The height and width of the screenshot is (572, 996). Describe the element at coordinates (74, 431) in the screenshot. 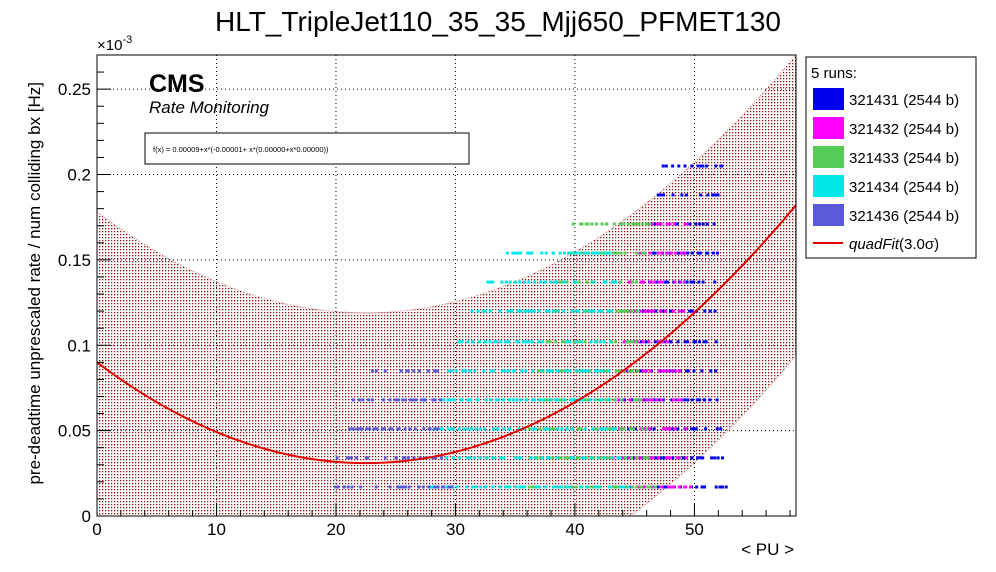

I see `y-tick-label: 0.05` at that location.